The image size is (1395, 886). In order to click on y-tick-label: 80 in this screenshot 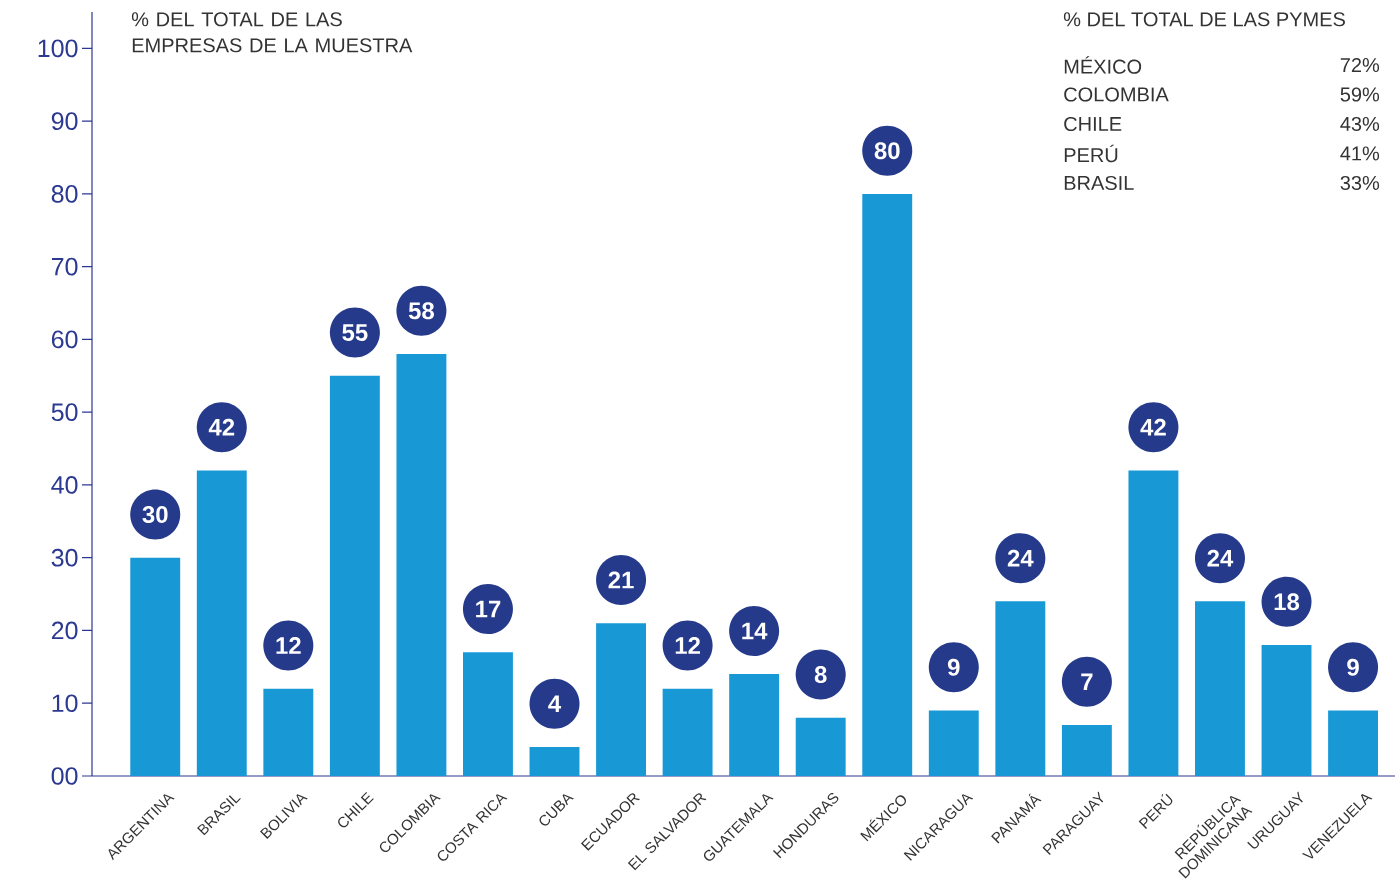, I will do `click(64, 194)`.